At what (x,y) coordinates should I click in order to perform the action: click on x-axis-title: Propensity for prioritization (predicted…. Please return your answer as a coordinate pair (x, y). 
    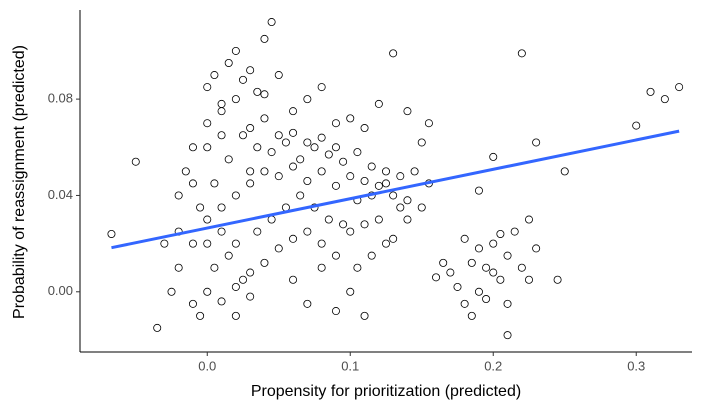
    Looking at the image, I should click on (386, 391).